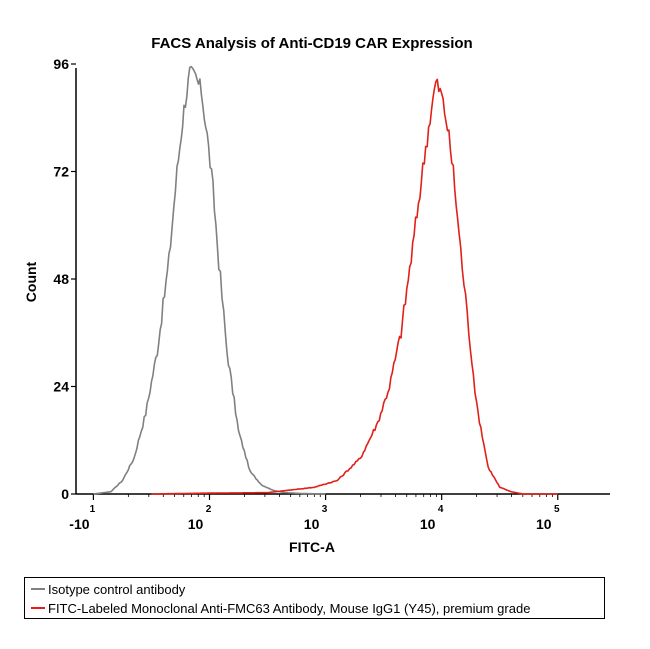 Image resolution: width=650 pixels, height=649 pixels. Describe the element at coordinates (441, 509) in the screenshot. I see `x-tick-exponent: 4` at that location.